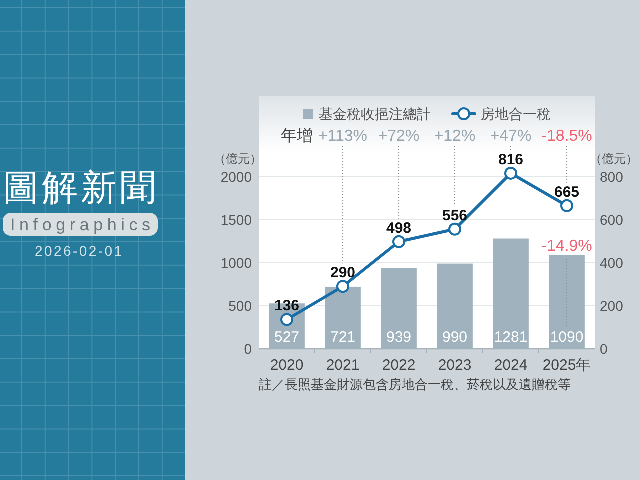 The width and height of the screenshot is (640, 480). Describe the element at coordinates (511, 159) in the screenshot. I see `data-label: 816` at that location.